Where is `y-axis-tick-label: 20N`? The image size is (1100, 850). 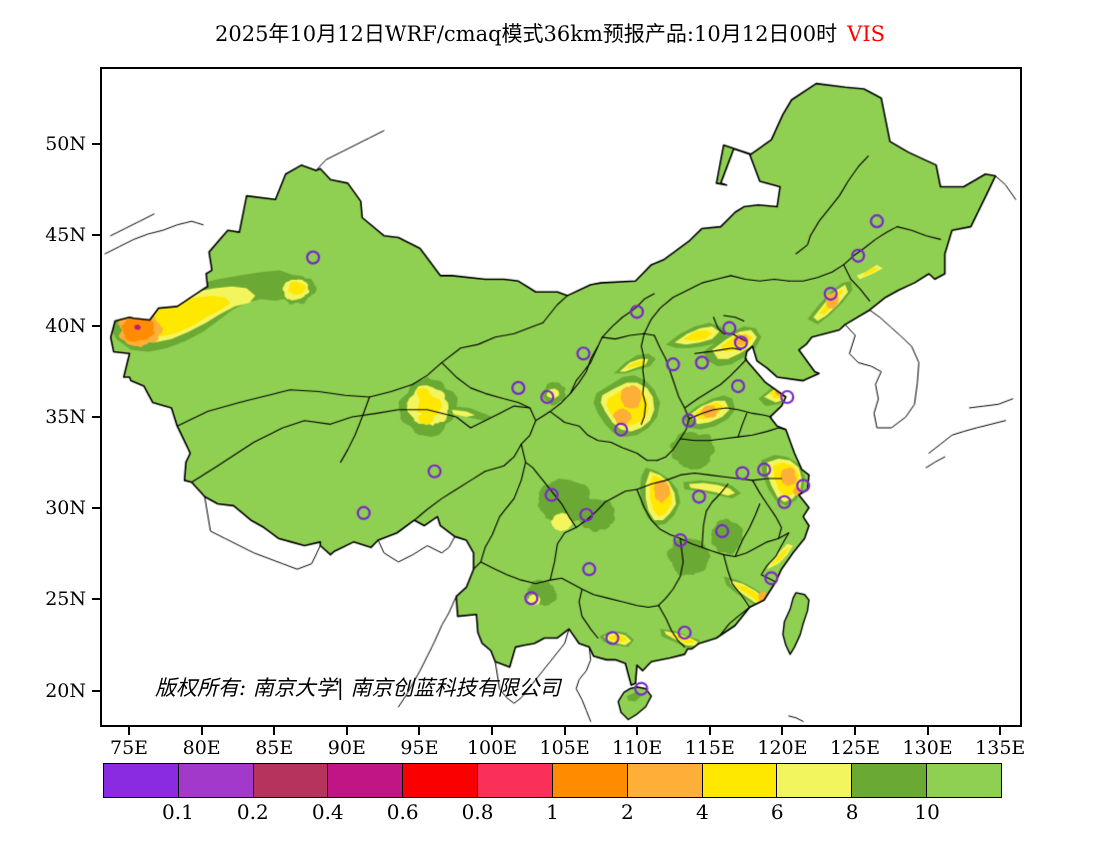 y-axis-tick-label: 20N is located at coordinates (65, 690).